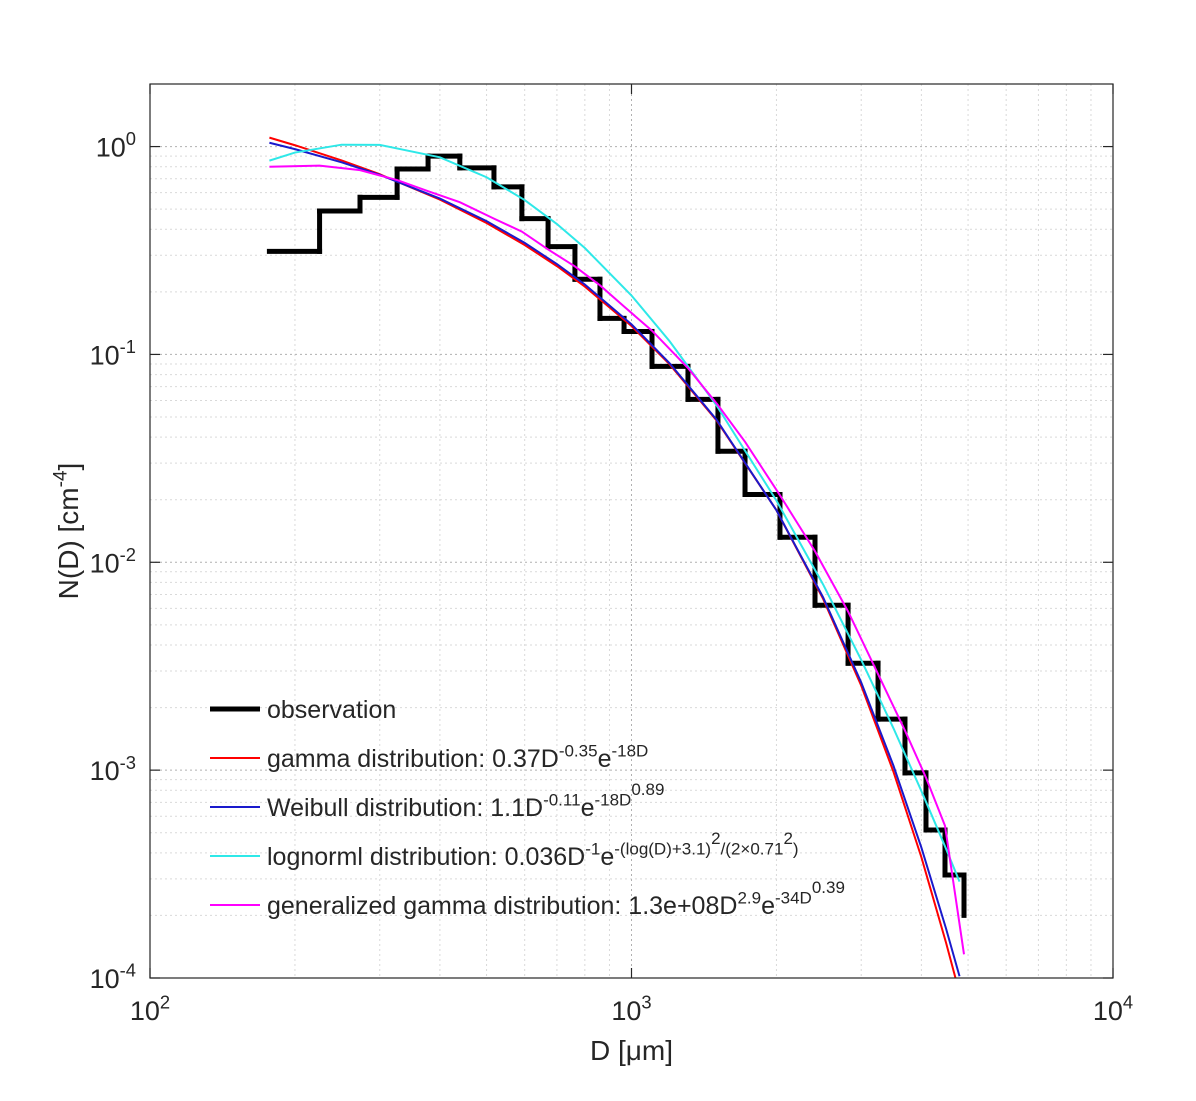 This screenshot has height=1101, width=1196. What do you see at coordinates (128, 970) in the screenshot?
I see `y-tick-label-part: -4` at bounding box center [128, 970].